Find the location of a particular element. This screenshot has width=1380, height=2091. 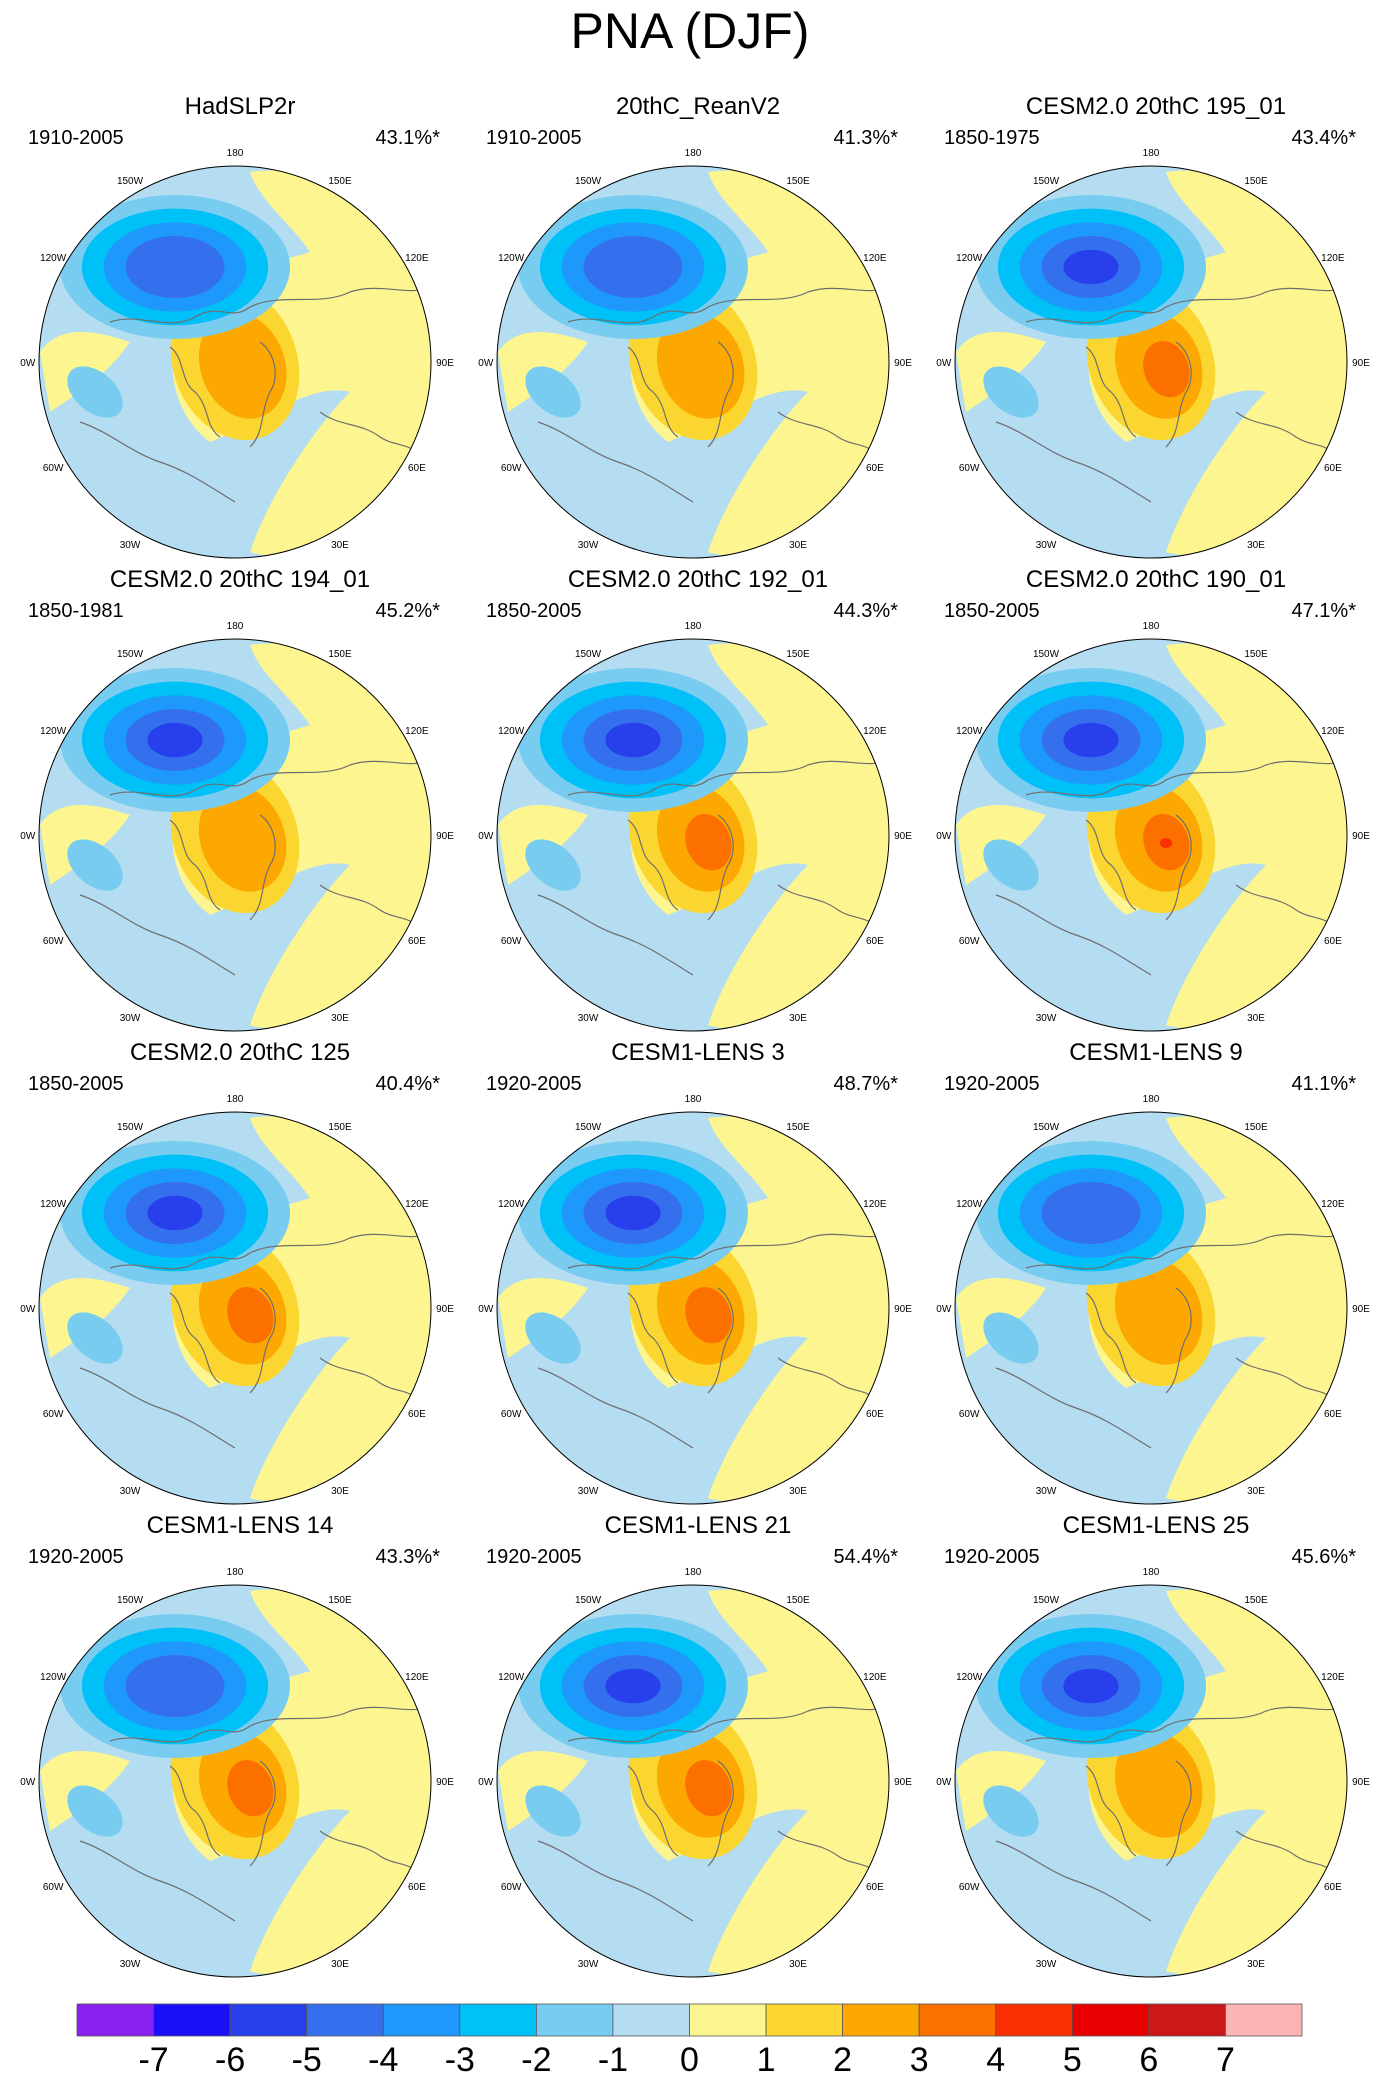

colorbar-tick-label: 0 is located at coordinates (689, 2060).